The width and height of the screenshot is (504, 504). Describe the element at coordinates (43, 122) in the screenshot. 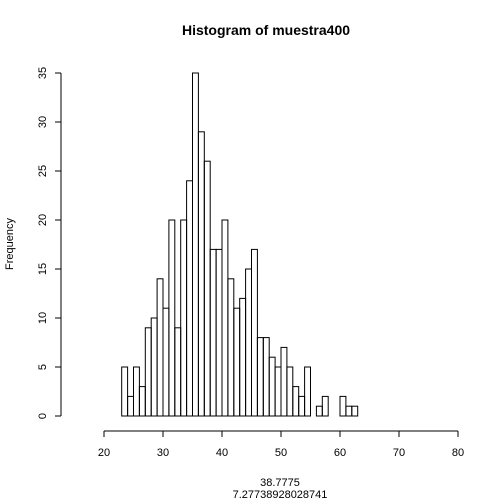

I see `y-tick-label: 30` at that location.